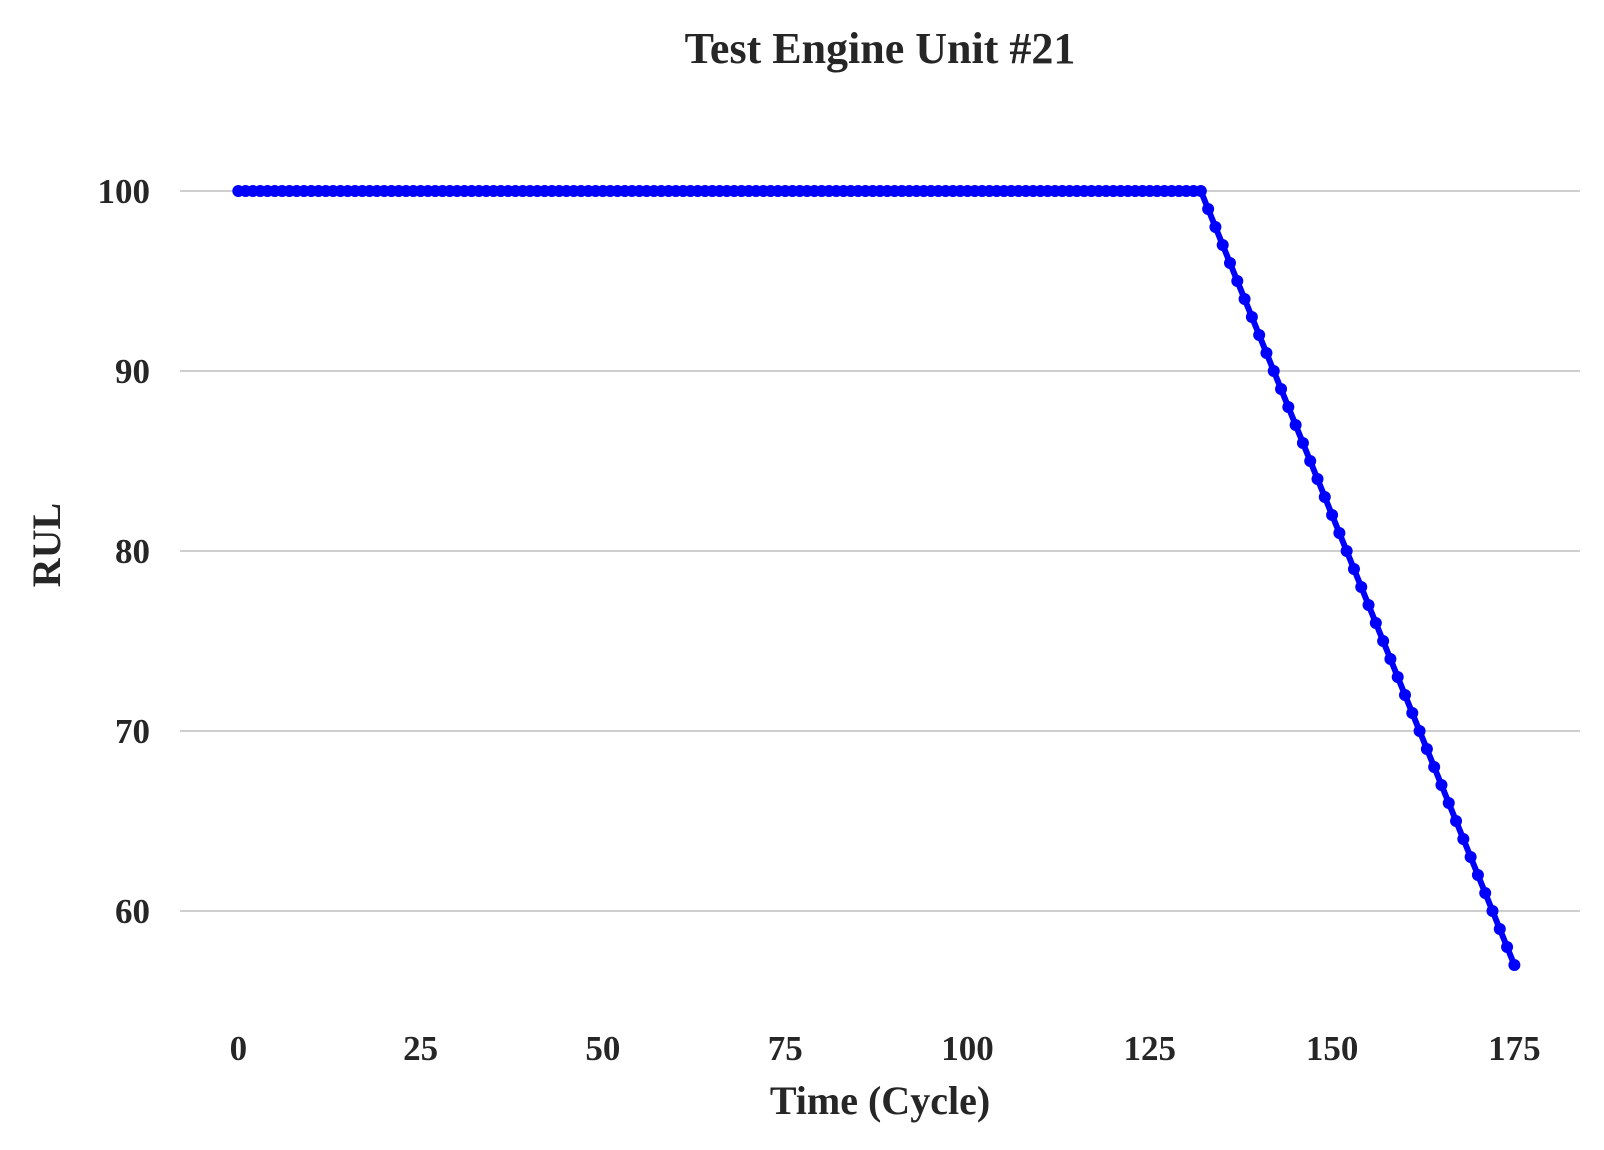 This screenshot has height=1150, width=1604. What do you see at coordinates (602, 1048) in the screenshot?
I see `x-tick-50: 50` at bounding box center [602, 1048].